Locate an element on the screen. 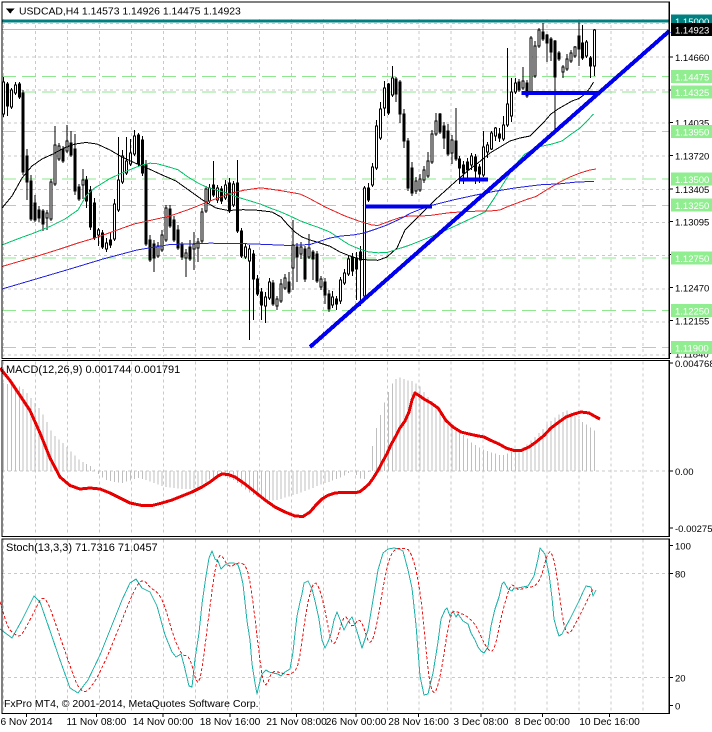 The width and height of the screenshot is (712, 732). svg-text: 80 is located at coordinates (680, 575).